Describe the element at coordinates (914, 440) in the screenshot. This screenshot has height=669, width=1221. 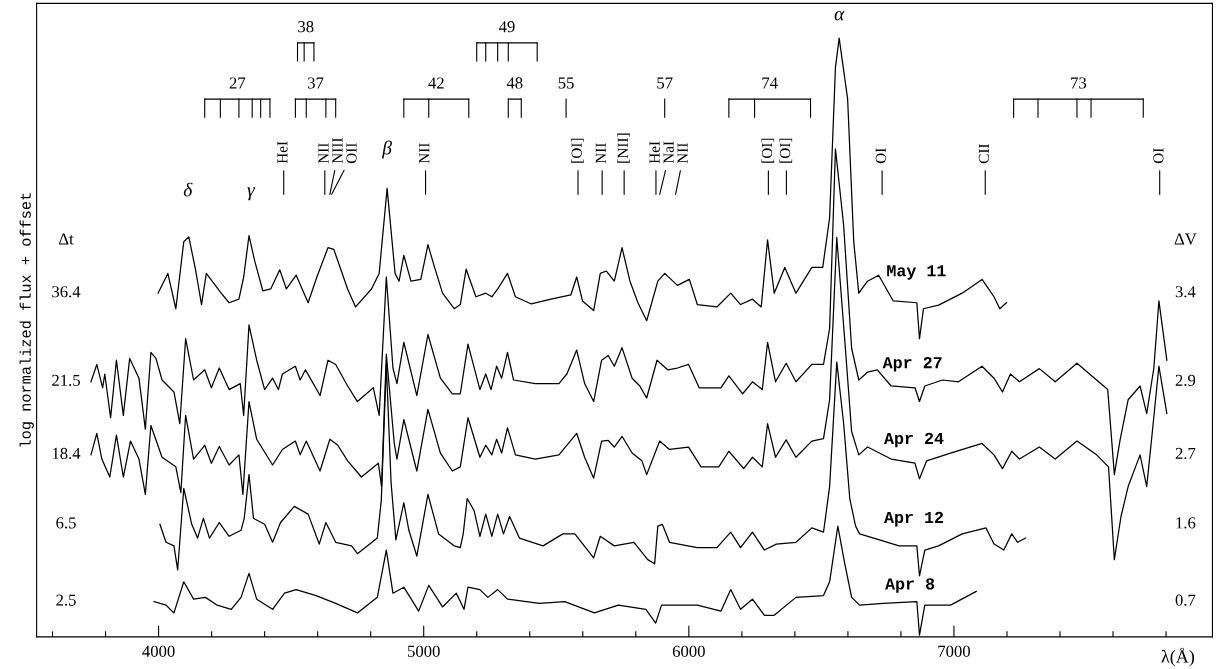
I see `series-label: Apr 24` at that location.